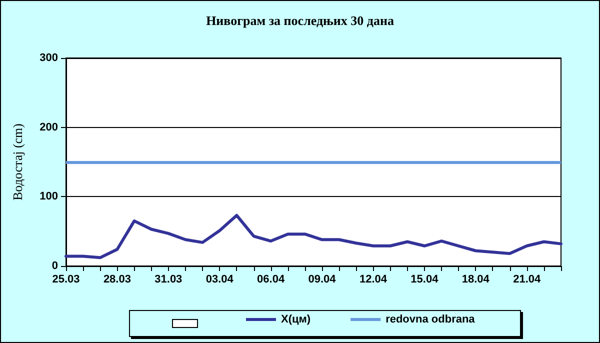 The image size is (600, 343). What do you see at coordinates (17, 162) in the screenshot?
I see `y-axis-title: Водостај (cm)` at bounding box center [17, 162].